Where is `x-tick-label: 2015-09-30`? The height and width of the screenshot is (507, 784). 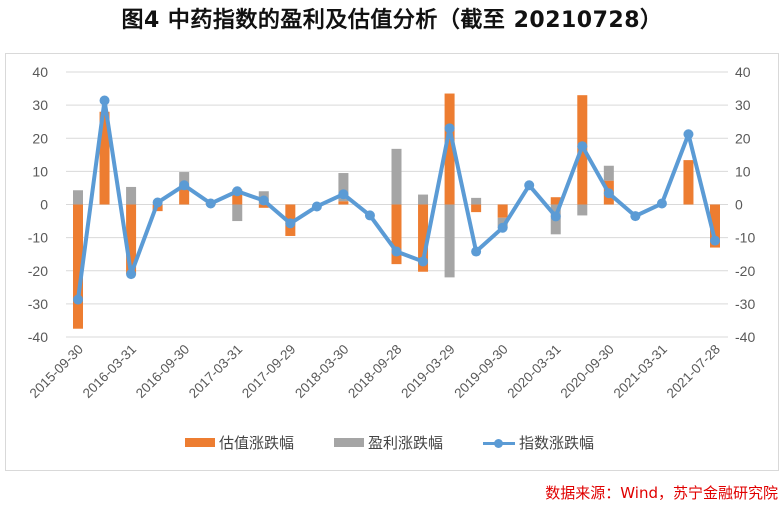
x-tick-label: 2015-09-30 is located at coordinates (56, 371).